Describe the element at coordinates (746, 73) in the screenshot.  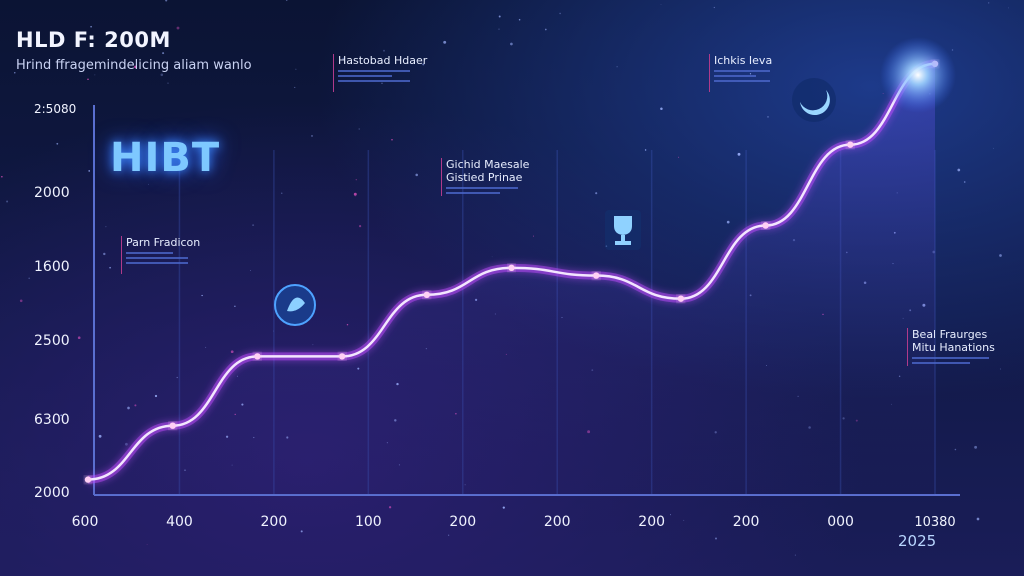
I see `callout-2: Ichkis Ieva` at that location.